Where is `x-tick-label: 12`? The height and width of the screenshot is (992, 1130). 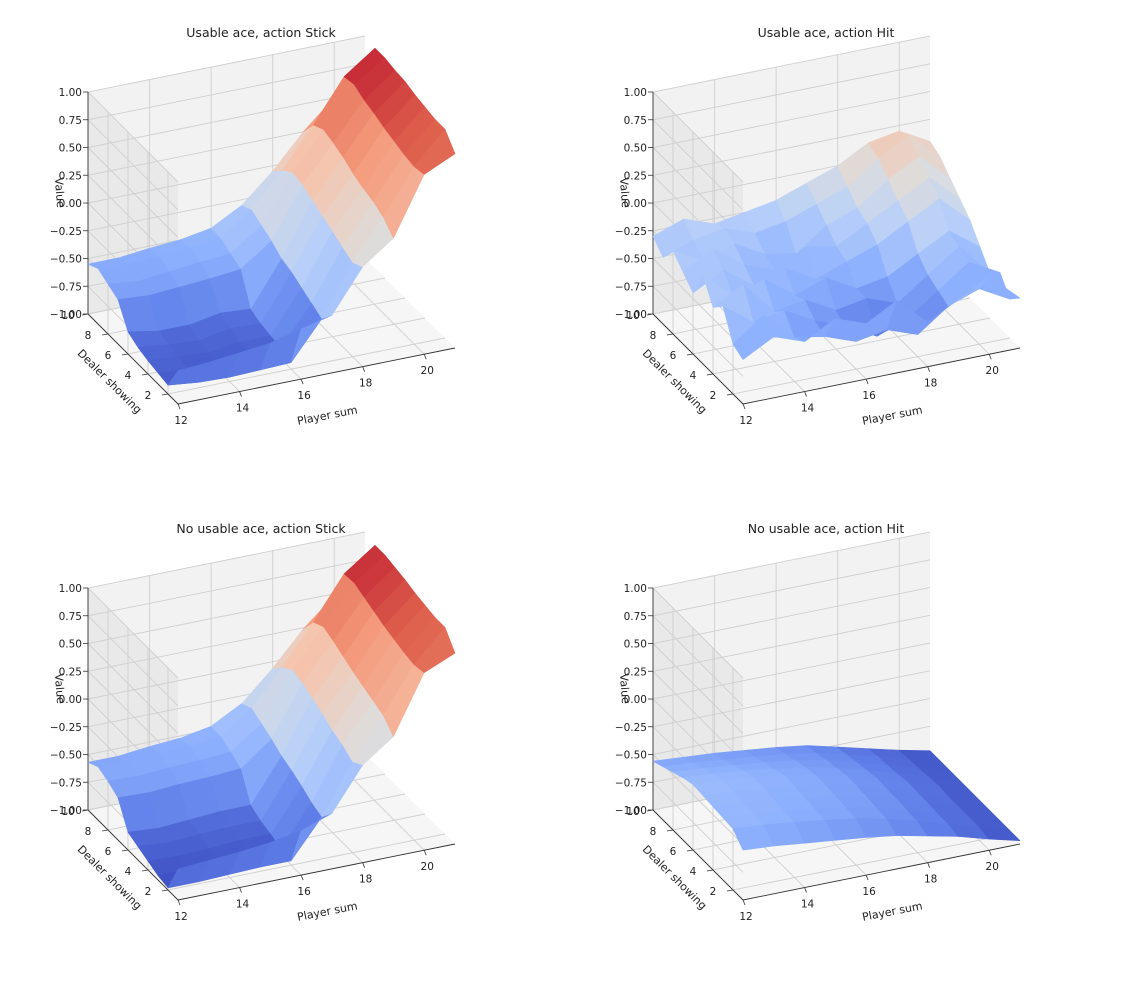 x-tick-label: 12 is located at coordinates (745, 421).